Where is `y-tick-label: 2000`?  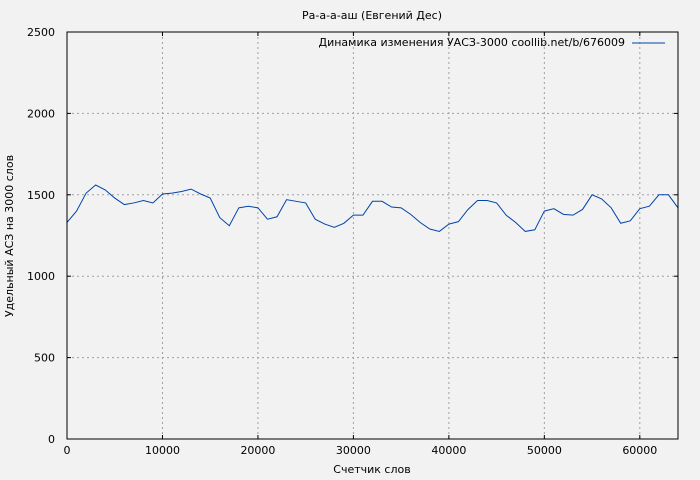 y-tick-label: 2000 is located at coordinates (41, 113).